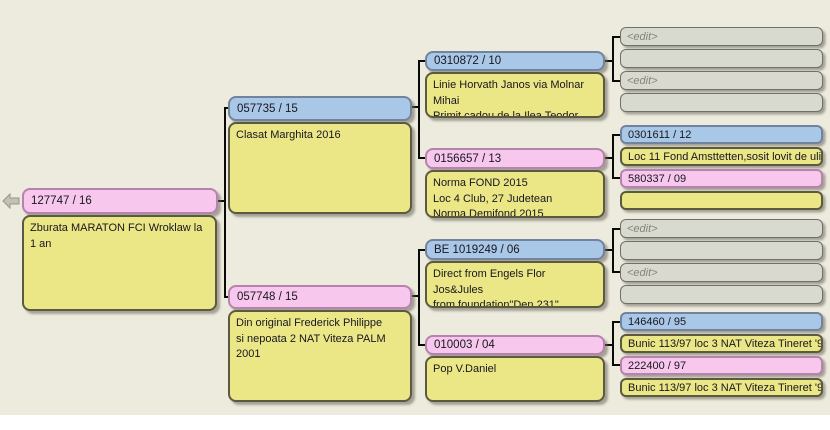  What do you see at coordinates (721, 294) in the screenshot?
I see `gen3-bird-6-info-slot` at bounding box center [721, 294].